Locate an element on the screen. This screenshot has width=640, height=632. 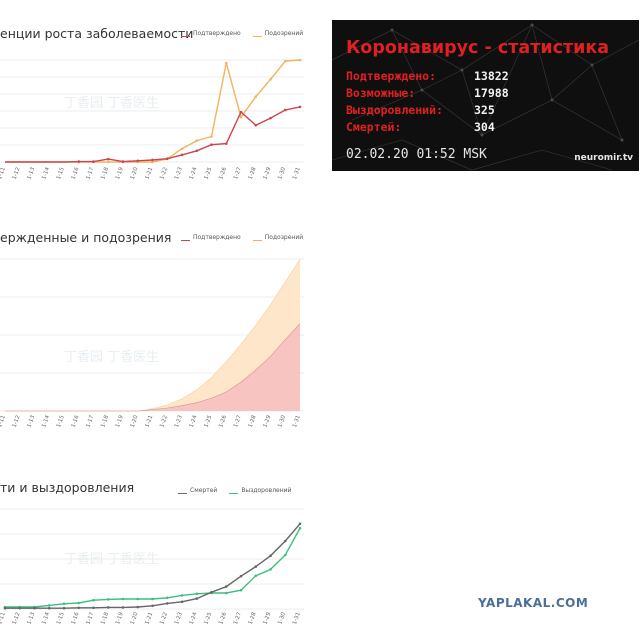
x-tick-label: 1-11 is located at coordinates (3, 422).